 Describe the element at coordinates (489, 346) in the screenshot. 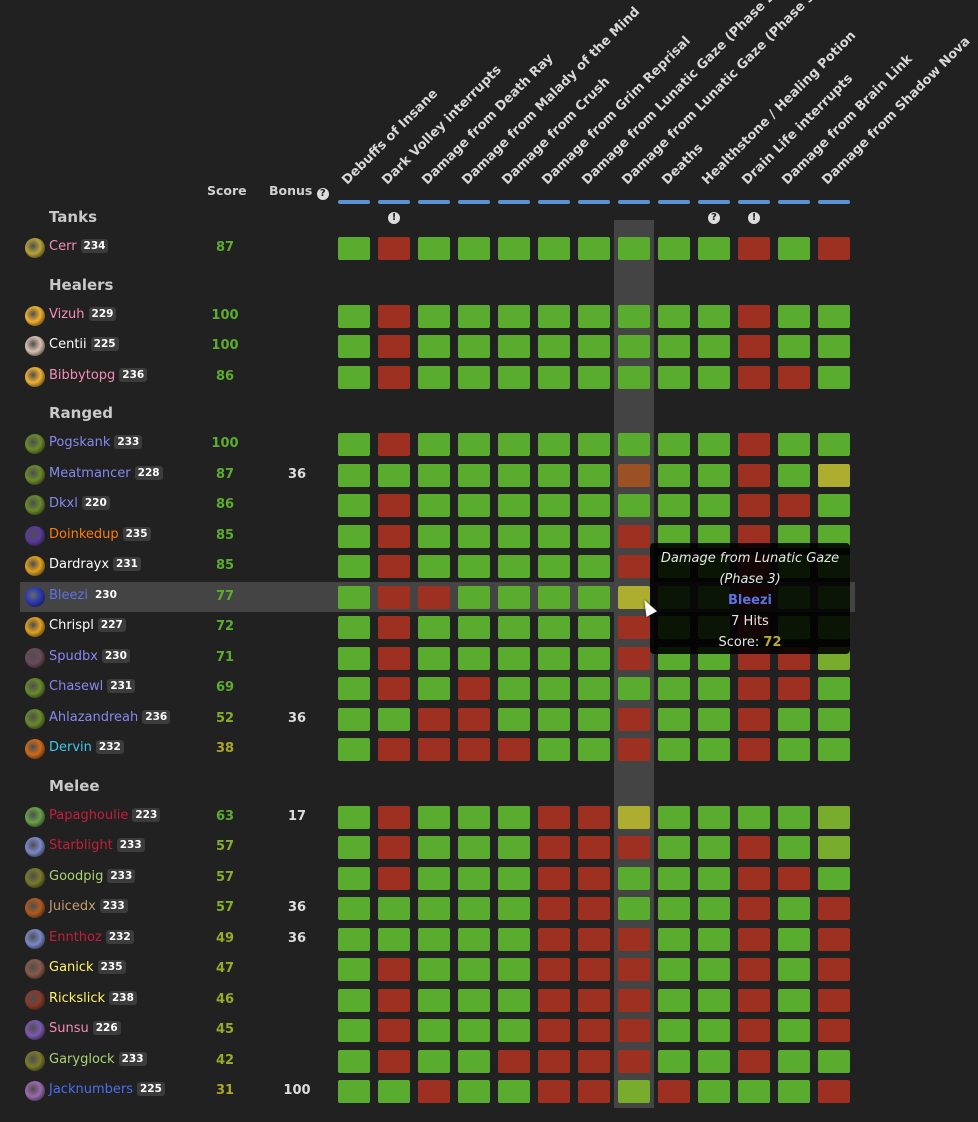

I see `player-row: Centii 225 100` at that location.